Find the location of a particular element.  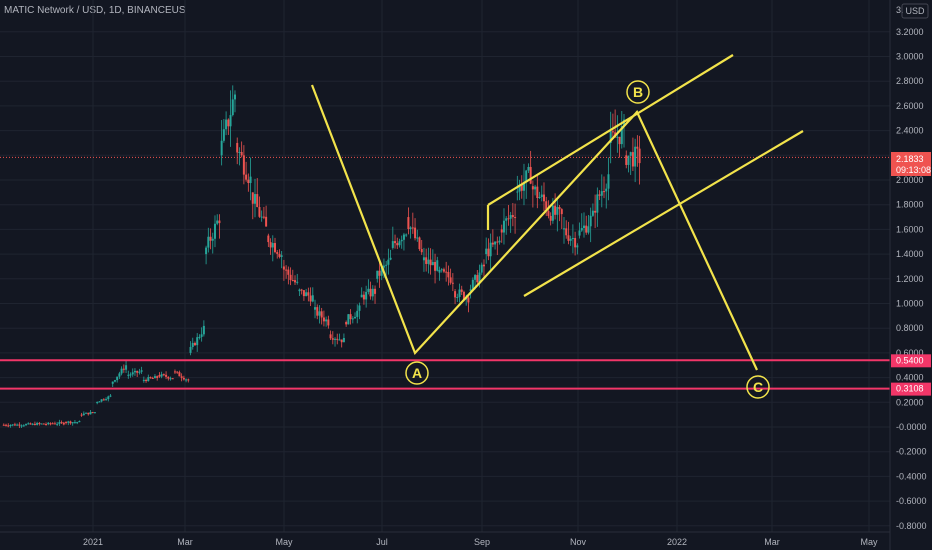

time-tick-label: Sep is located at coordinates (482, 542).